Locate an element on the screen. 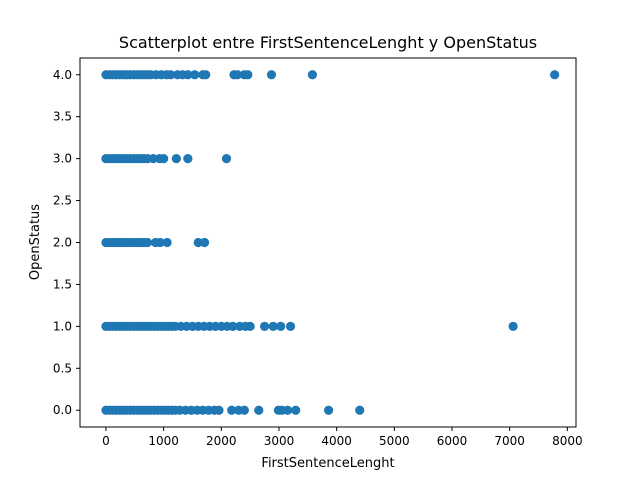 Image resolution: width=640 pixels, height=480 pixels. y-tick-label-0: 0.0 is located at coordinates (62, 410).